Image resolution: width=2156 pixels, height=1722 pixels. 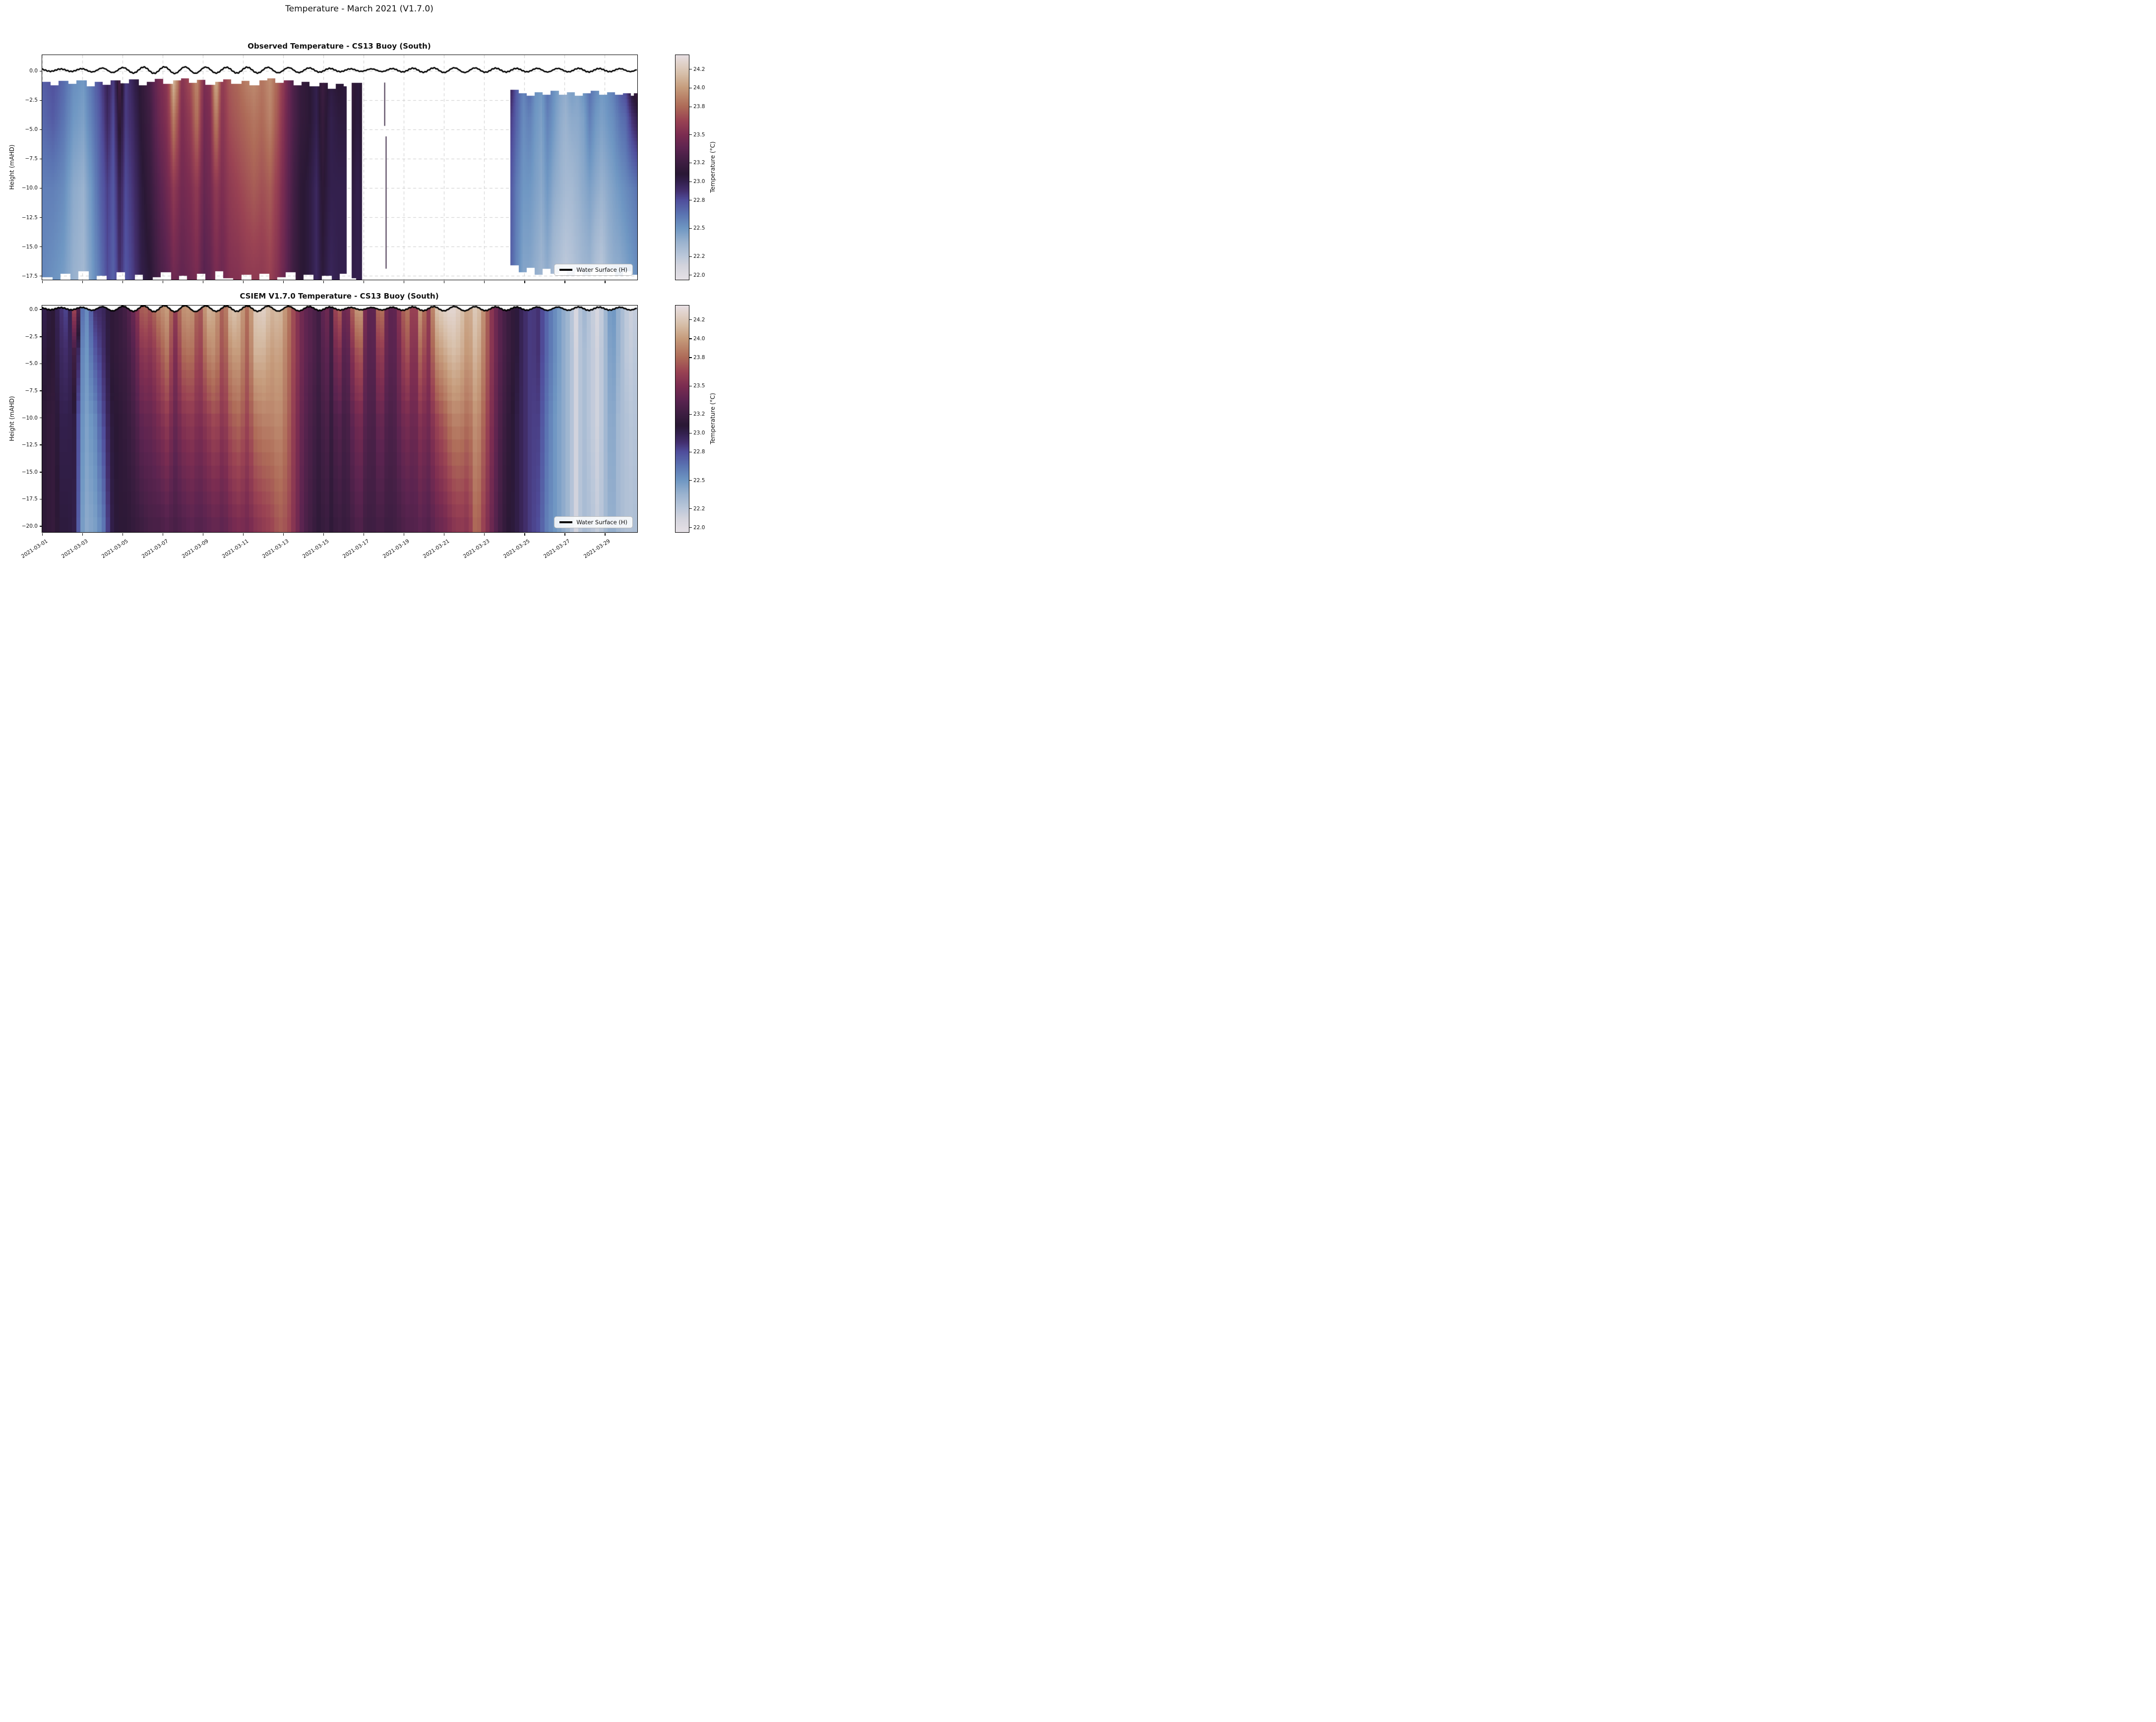 I want to click on figure-title: Temperature - March 2021 (V1.7.0), so click(x=359, y=9).